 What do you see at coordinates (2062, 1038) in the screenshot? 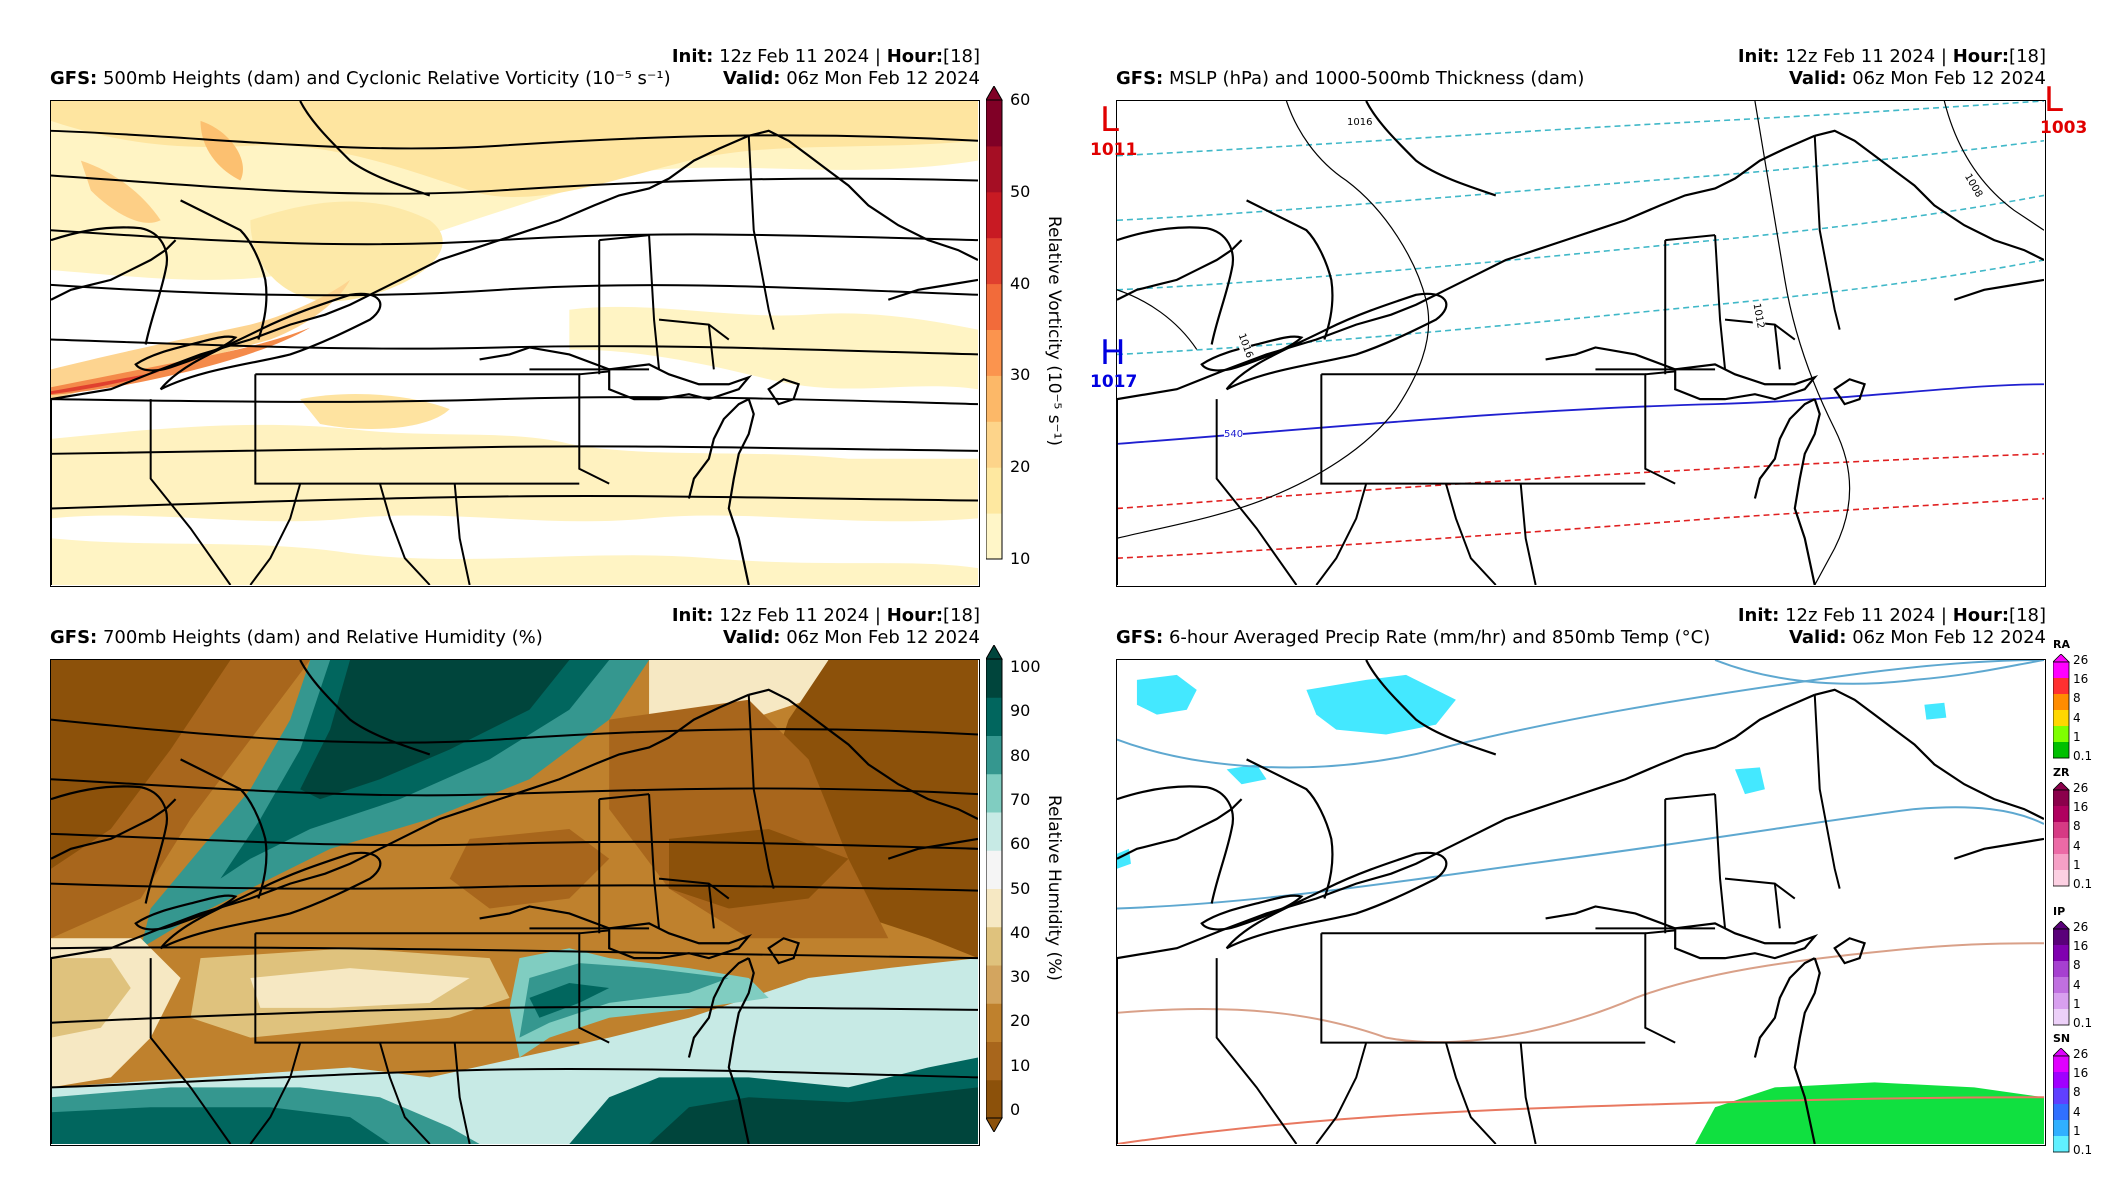
I see `precip-type-label: SN` at bounding box center [2062, 1038].